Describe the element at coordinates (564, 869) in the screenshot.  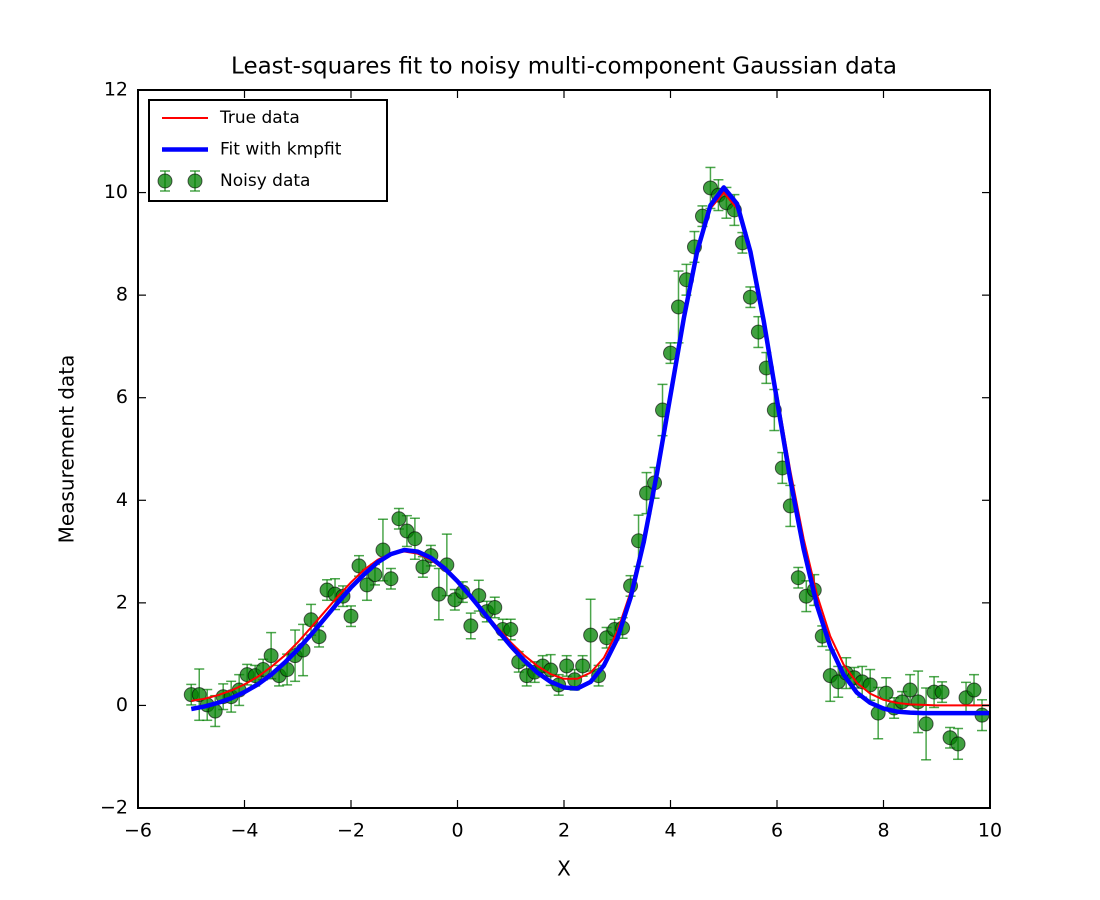
I see `x-axis-label: X` at that location.